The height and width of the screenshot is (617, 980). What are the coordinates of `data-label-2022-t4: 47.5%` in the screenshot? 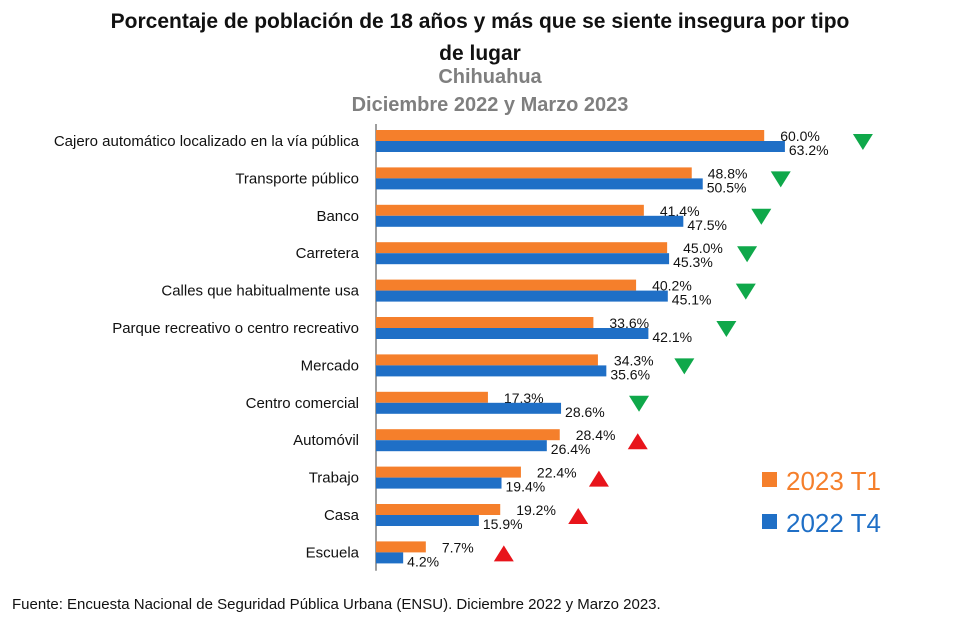 It's located at (707, 225).